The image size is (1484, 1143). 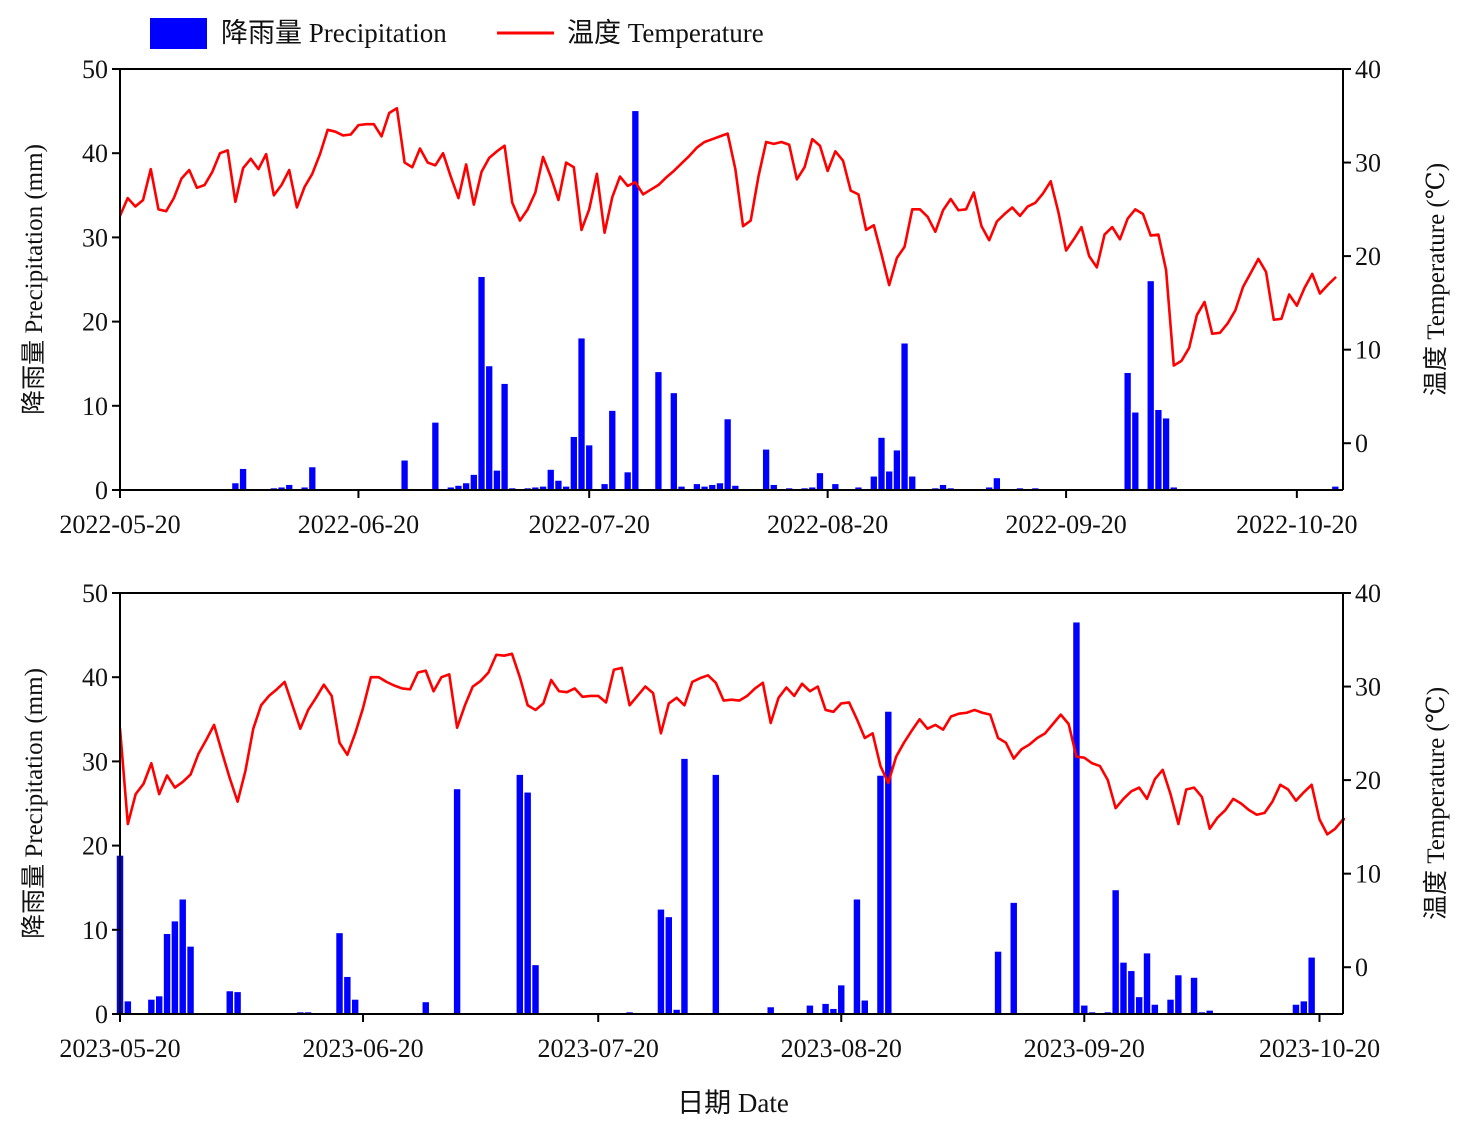 I want to click on x-tick-label: 2023-09-20, so click(x=1084, y=1048).